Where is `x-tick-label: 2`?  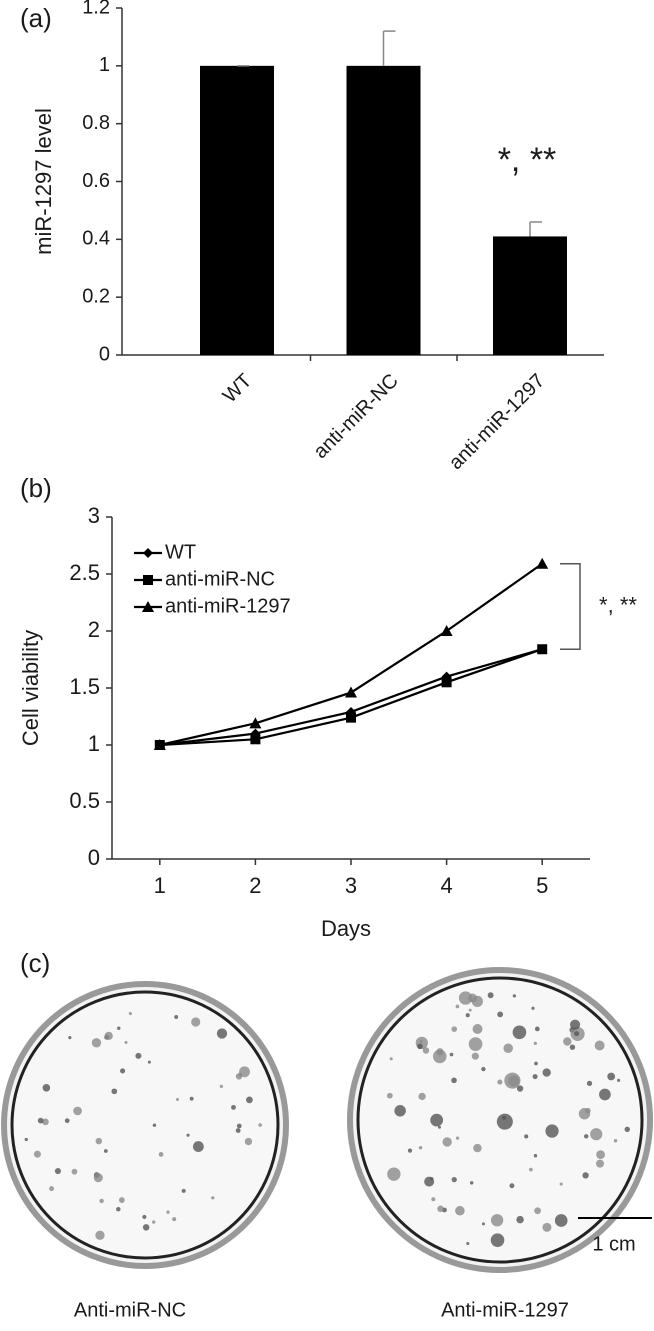 x-tick-label: 2 is located at coordinates (255, 885).